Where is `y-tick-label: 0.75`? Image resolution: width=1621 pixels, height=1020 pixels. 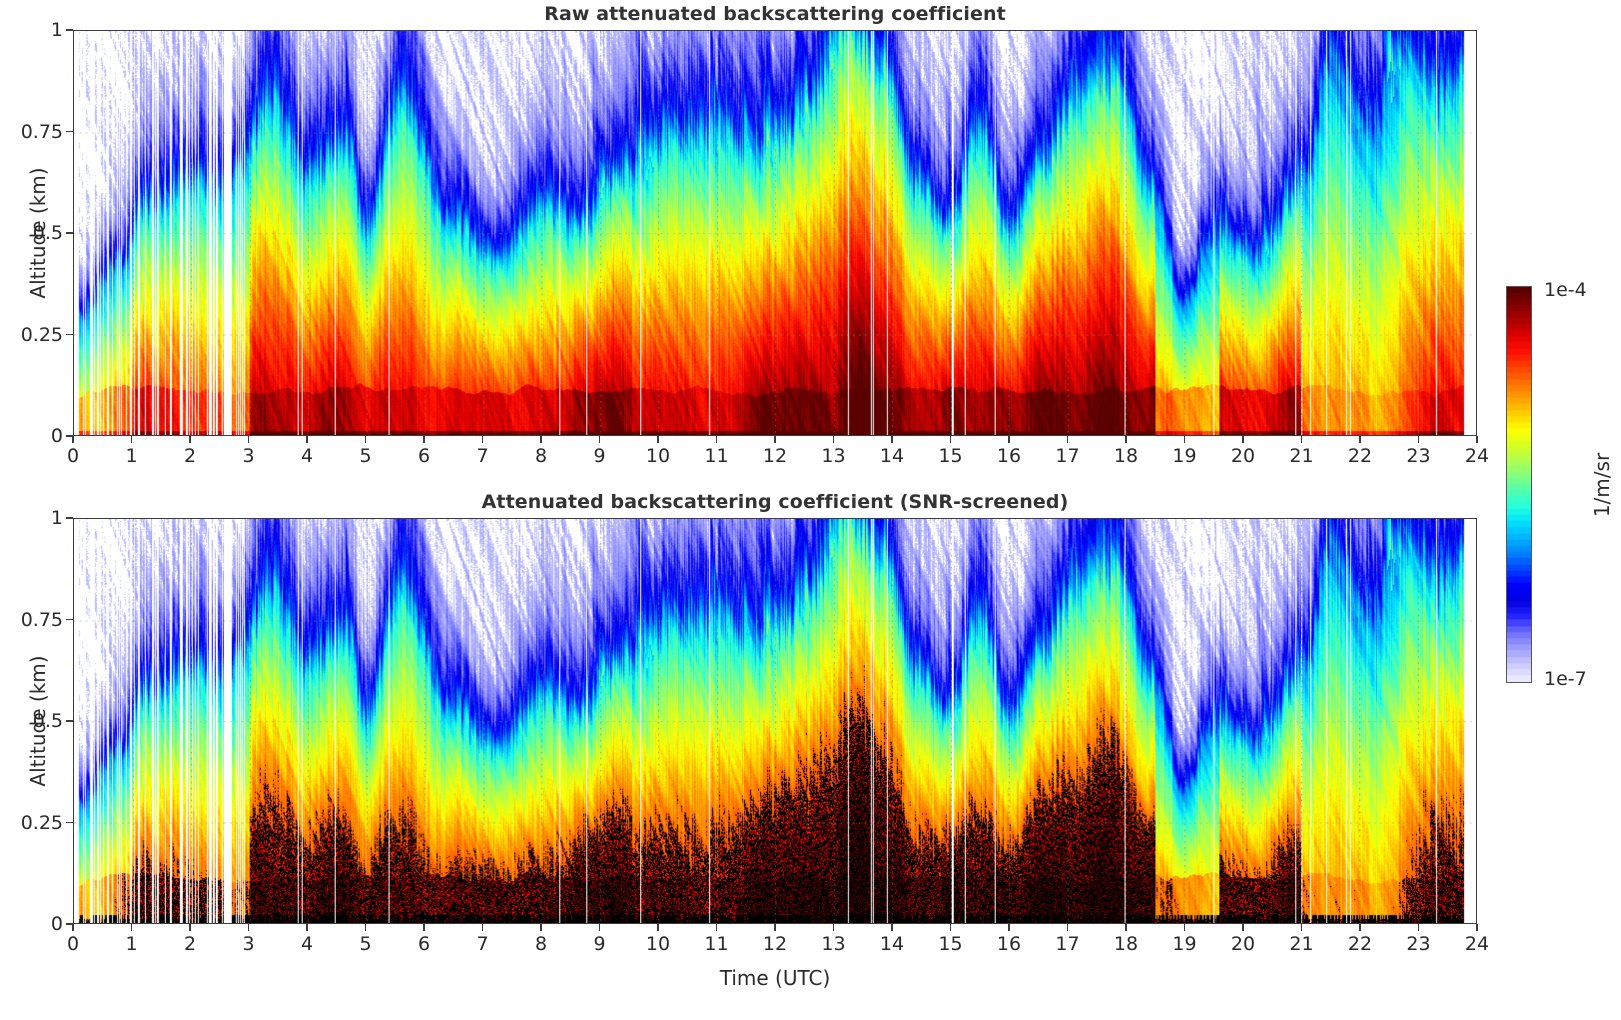
y-tick-label: 0.75 is located at coordinates (41, 619).